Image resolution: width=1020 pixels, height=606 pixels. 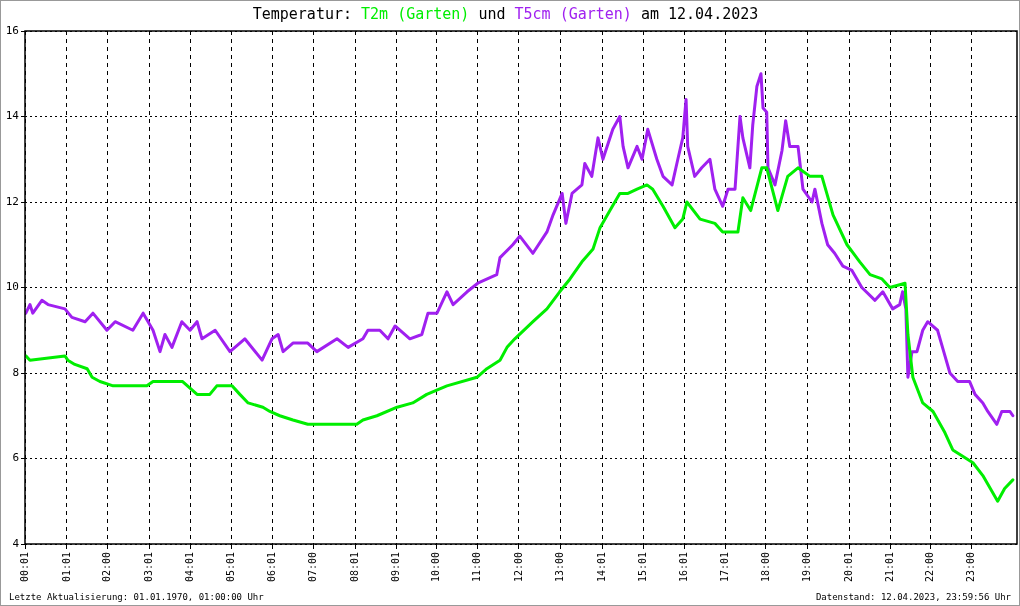 What do you see at coordinates (848, 567) in the screenshot?
I see `x-tick-label: 20:01` at bounding box center [848, 567].